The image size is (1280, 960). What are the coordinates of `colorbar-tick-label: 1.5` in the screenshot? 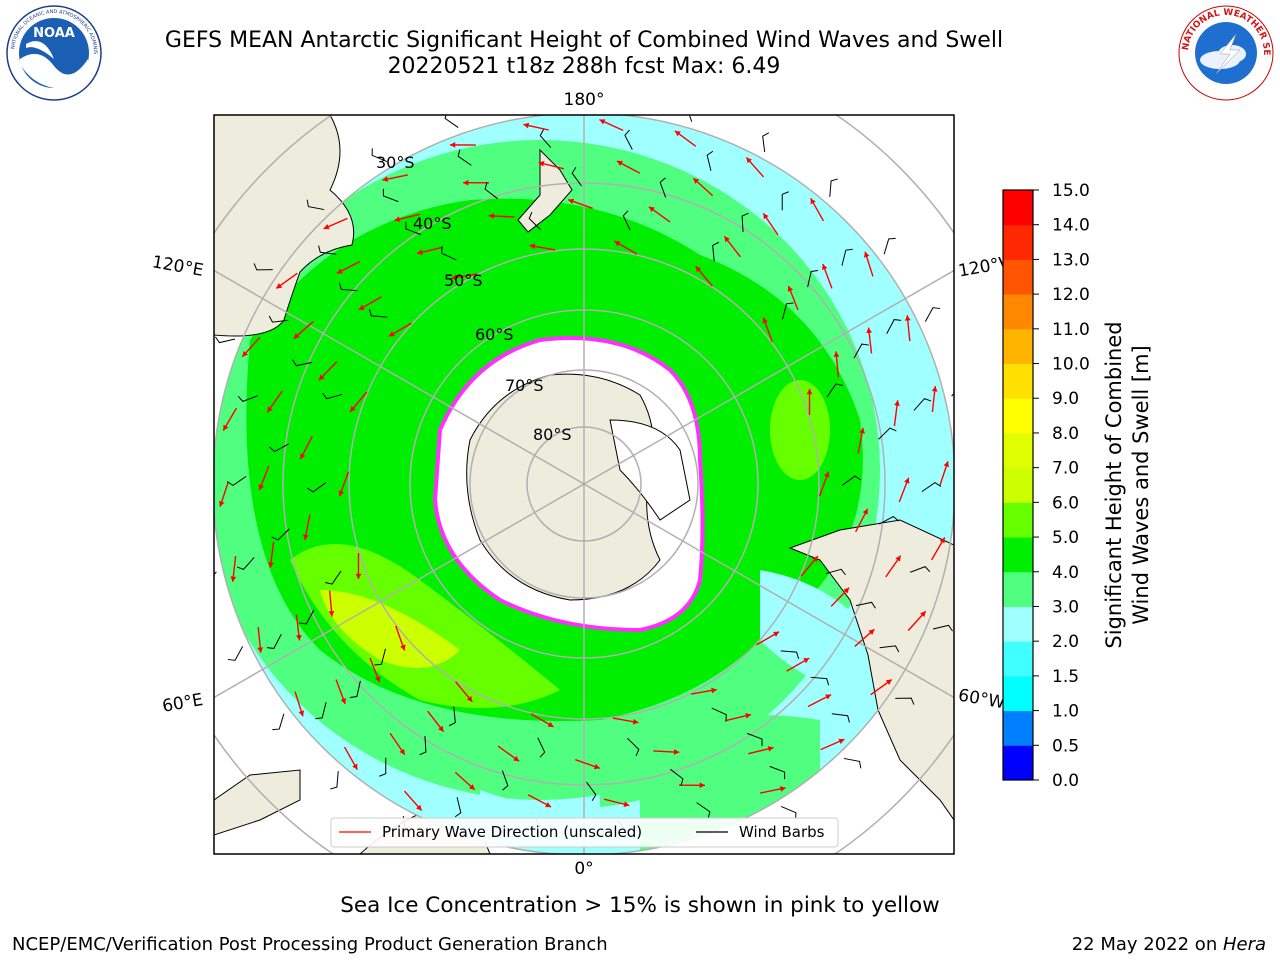 It's located at (1065, 677).